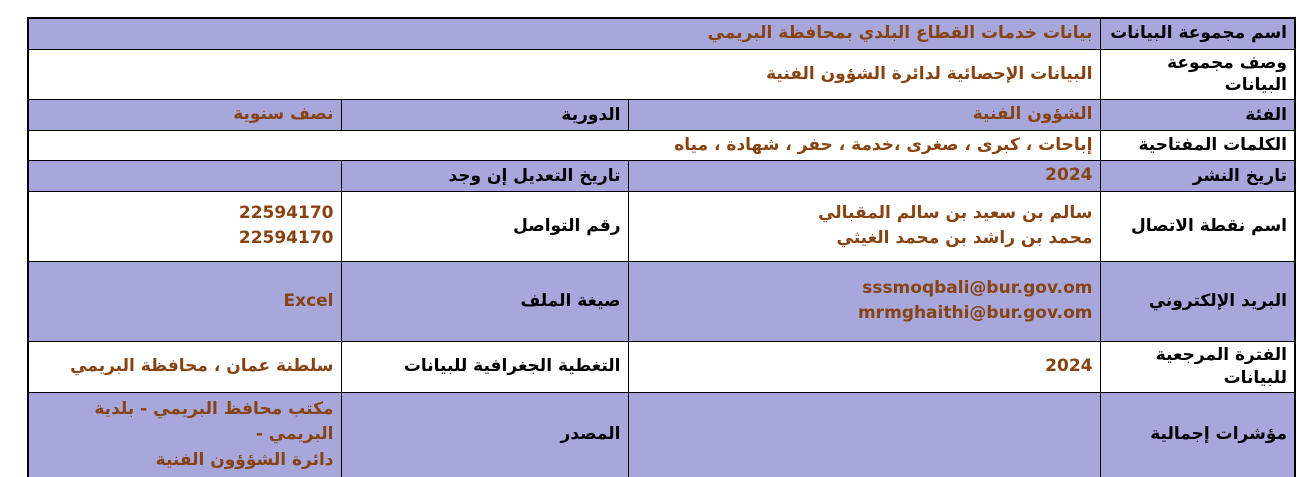 The width and height of the screenshot is (1310, 477). Describe the element at coordinates (184, 115) in the screenshot. I see `cell-value-periodicity: نصف سنوية` at that location.